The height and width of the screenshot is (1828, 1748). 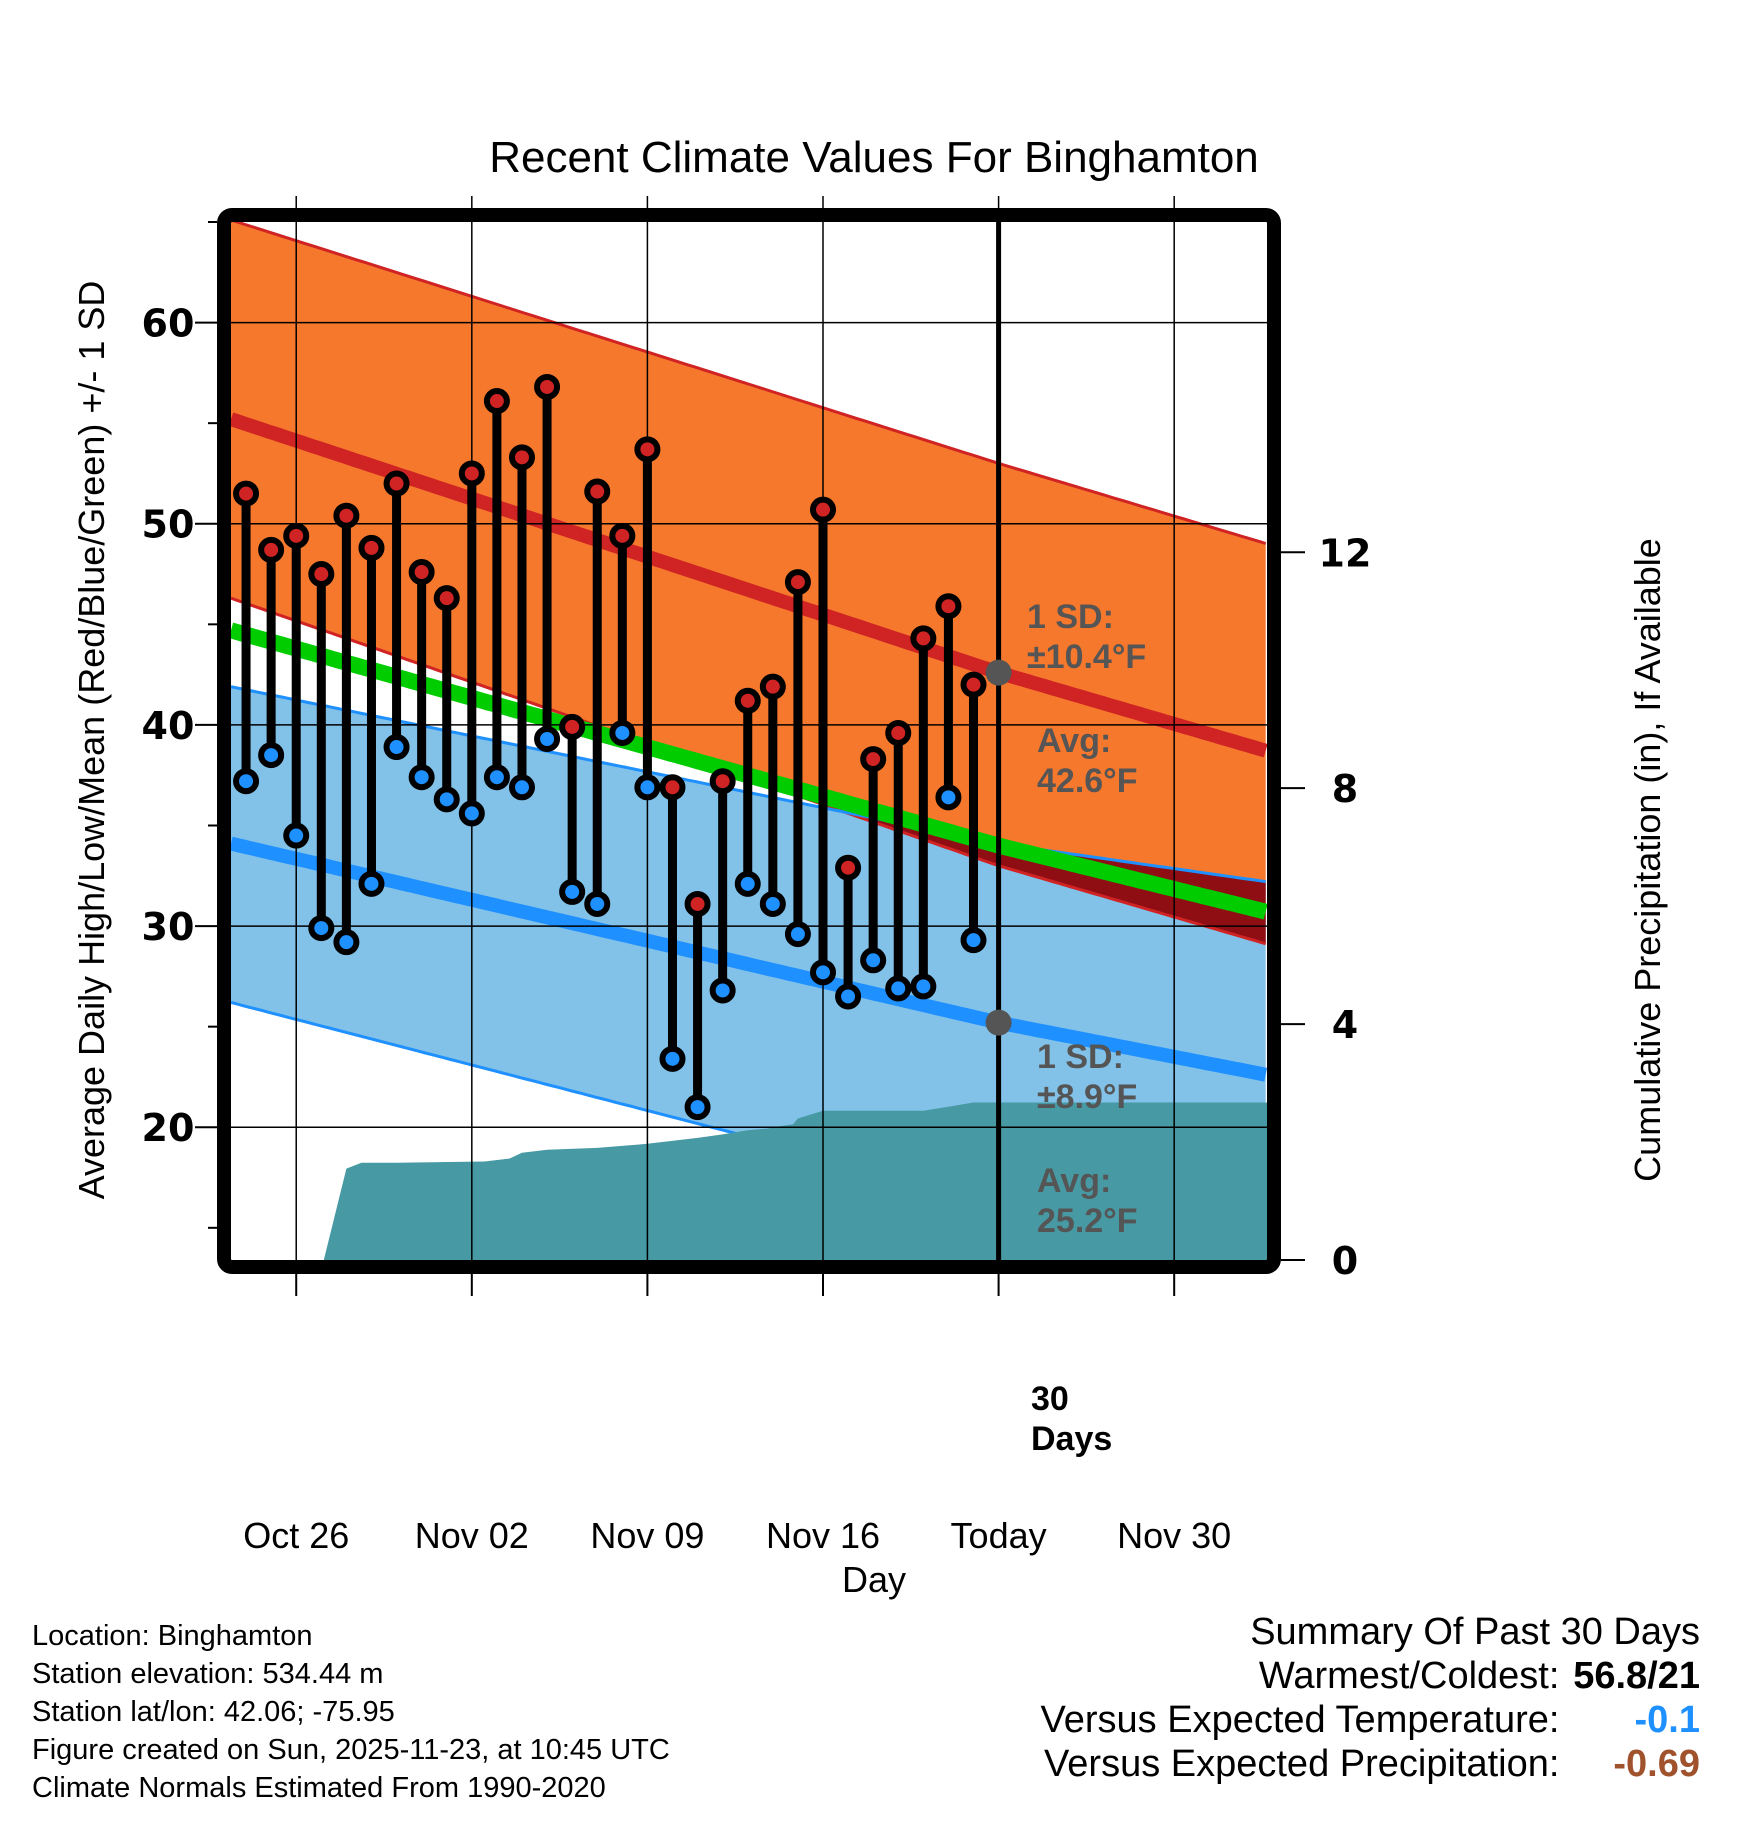 What do you see at coordinates (213, 1712) in the screenshot?
I see `latlon-text: Station lat/lon: 42.06; -75.95` at bounding box center [213, 1712].